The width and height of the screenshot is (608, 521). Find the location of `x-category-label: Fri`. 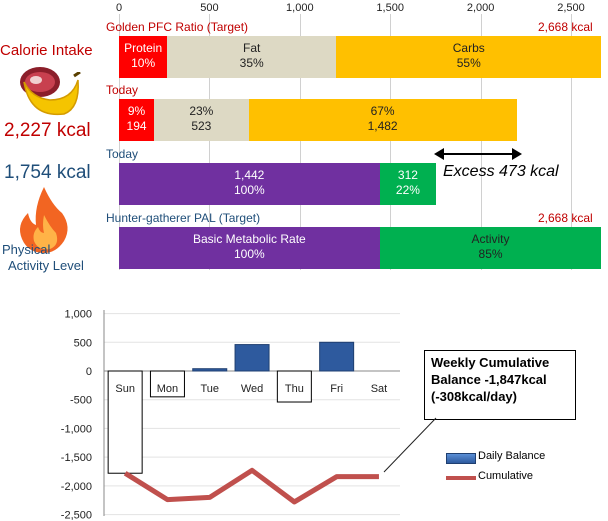

x-category-label: Fri is located at coordinates (336, 389).